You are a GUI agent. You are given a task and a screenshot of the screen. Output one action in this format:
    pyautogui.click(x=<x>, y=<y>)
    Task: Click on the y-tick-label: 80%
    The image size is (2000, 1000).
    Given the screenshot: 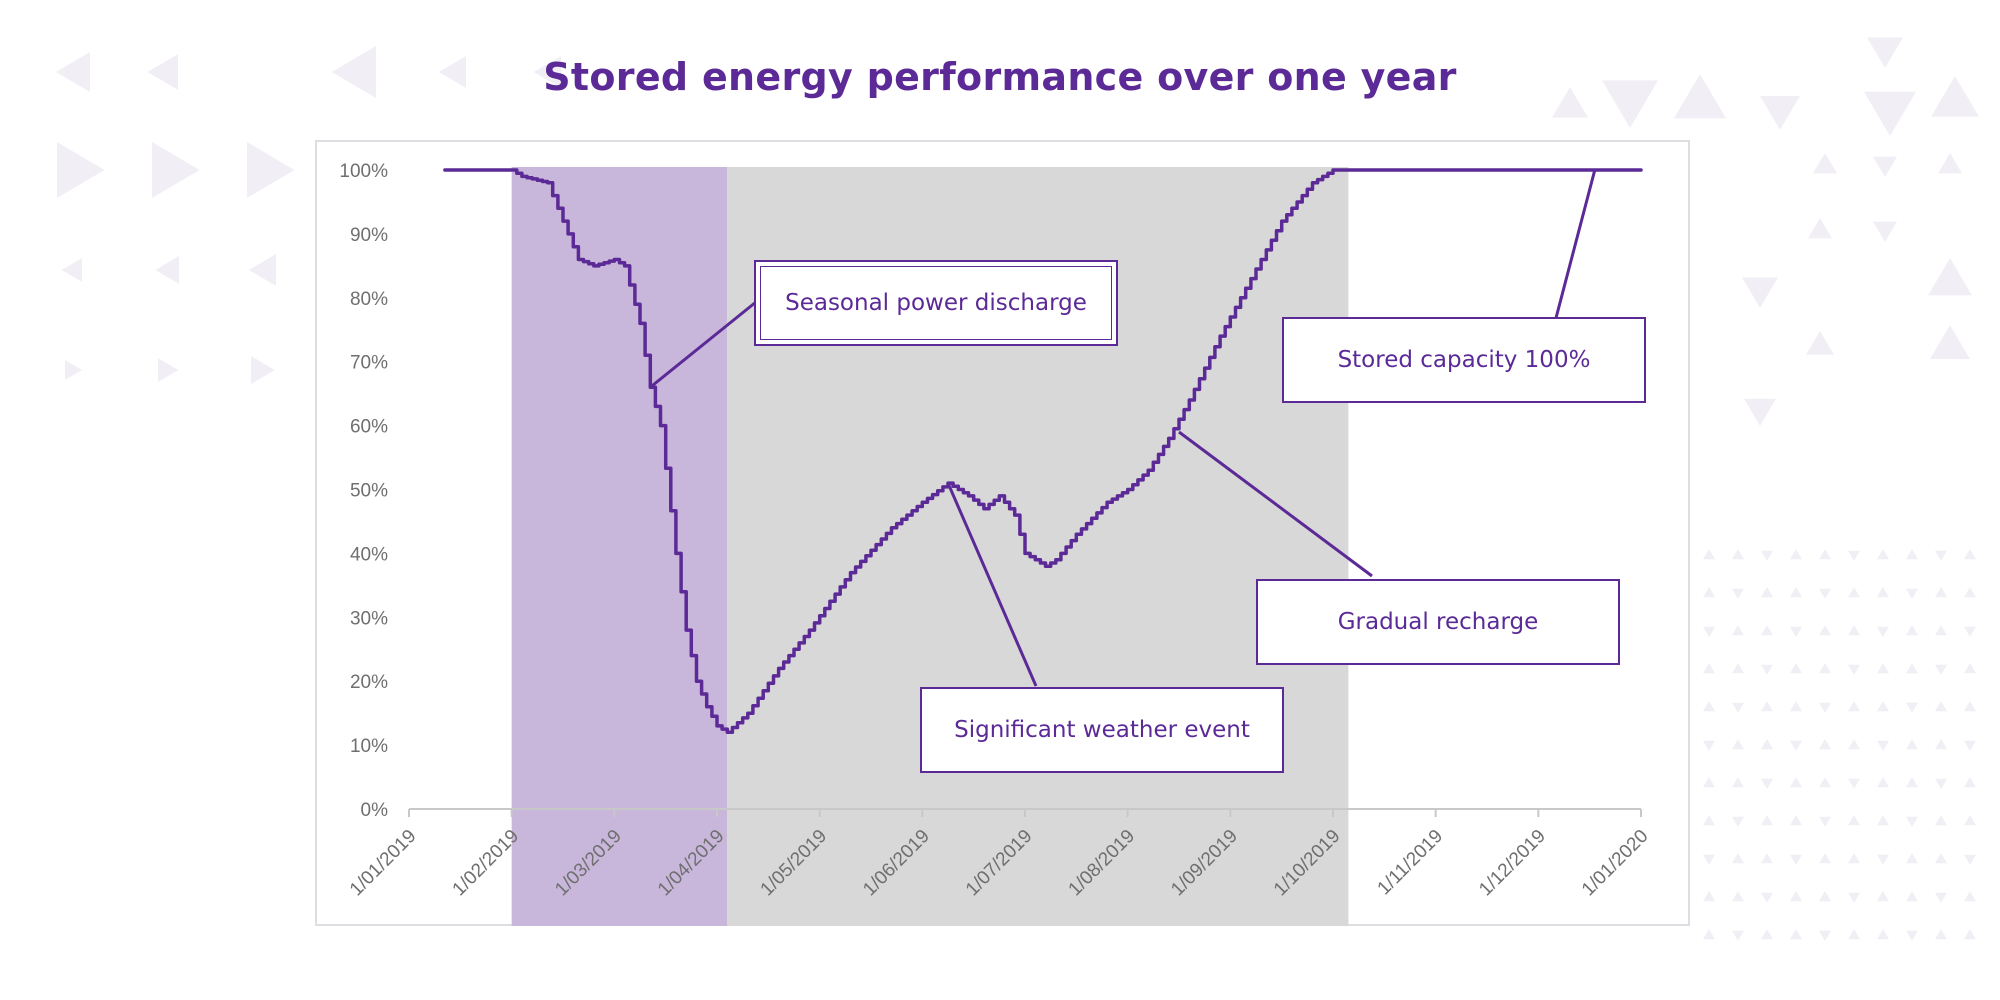 What is the action you would take?
    pyautogui.click(x=369, y=299)
    